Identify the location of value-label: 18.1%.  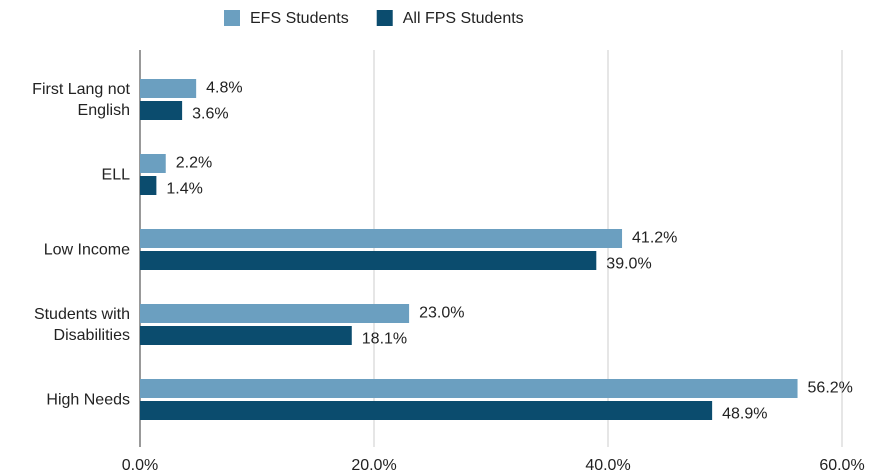
(384, 339).